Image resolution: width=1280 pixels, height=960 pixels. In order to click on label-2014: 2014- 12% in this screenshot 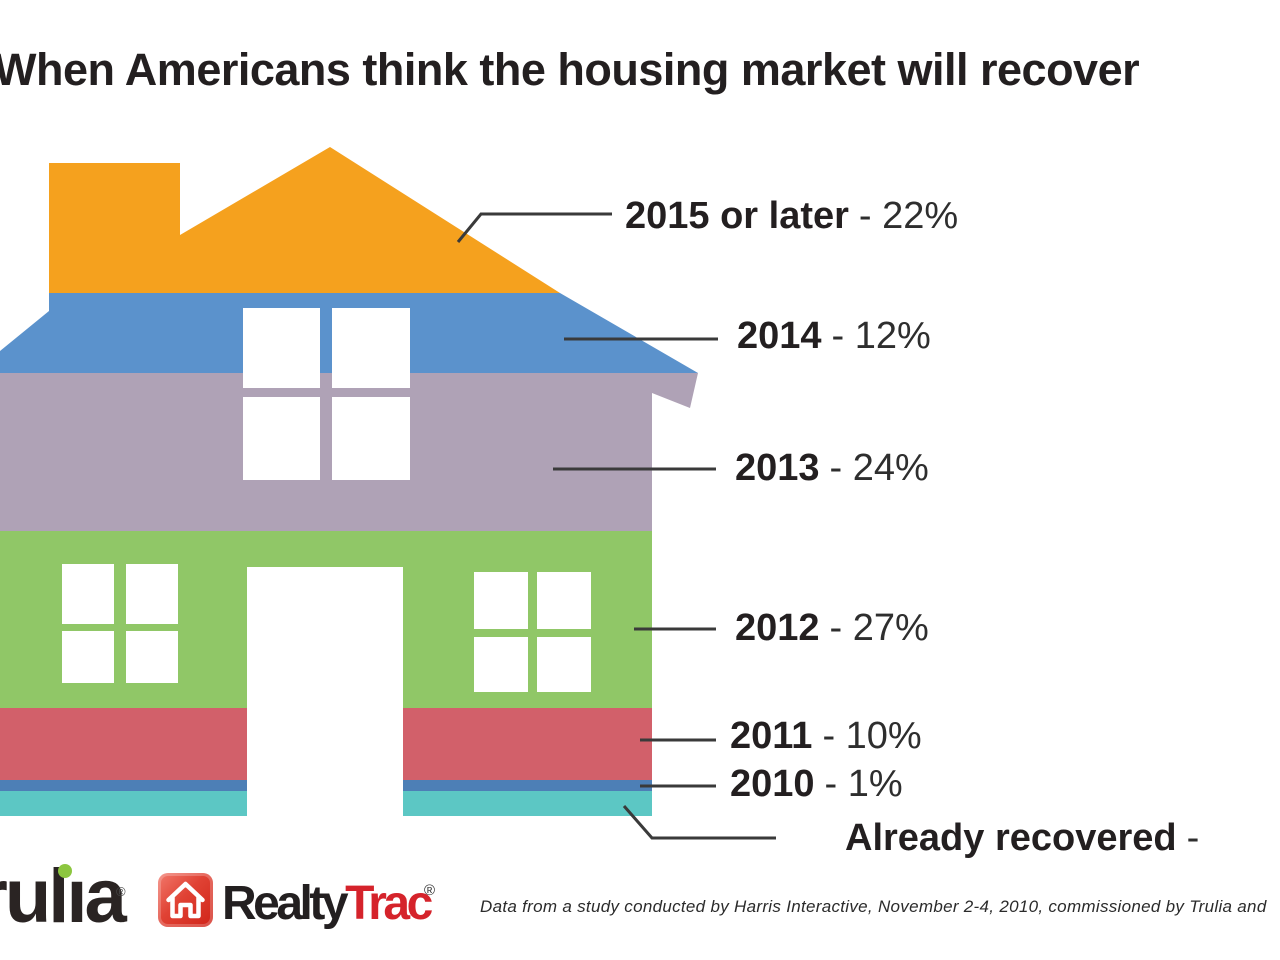, I will do `click(834, 336)`.